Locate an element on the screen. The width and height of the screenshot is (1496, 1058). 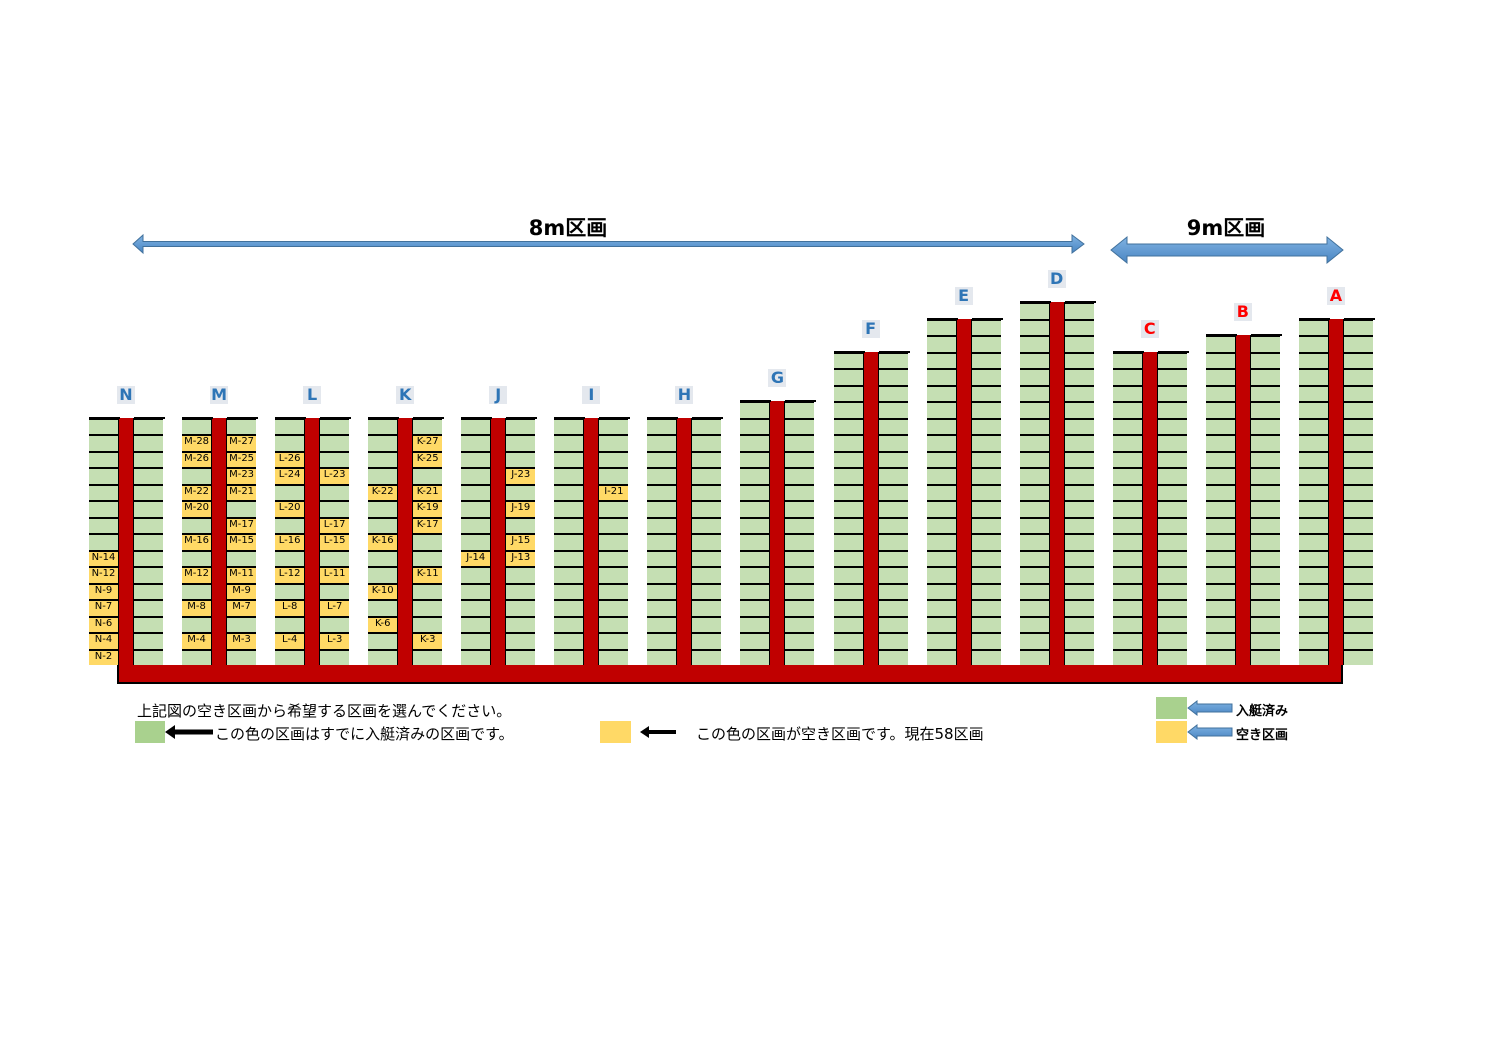
vacant-slot: K-17 is located at coordinates (428, 524).